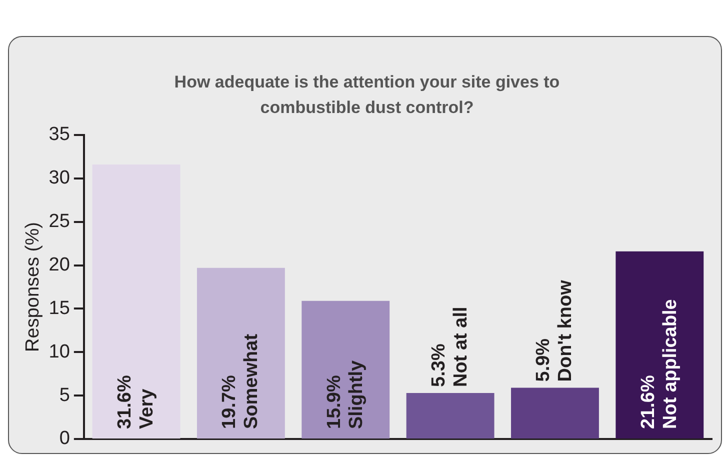 Image resolution: width=726 pixels, height=457 pixels. I want to click on data-label: 21.6%, so click(648, 402).